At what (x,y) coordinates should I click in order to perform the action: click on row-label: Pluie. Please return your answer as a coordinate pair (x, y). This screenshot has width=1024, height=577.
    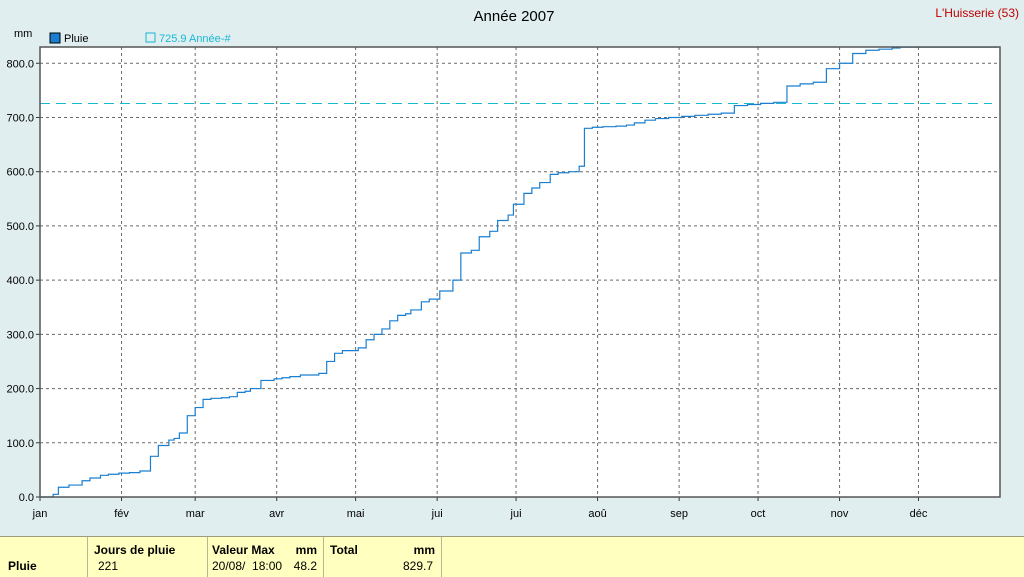
    Looking at the image, I should click on (22, 566).